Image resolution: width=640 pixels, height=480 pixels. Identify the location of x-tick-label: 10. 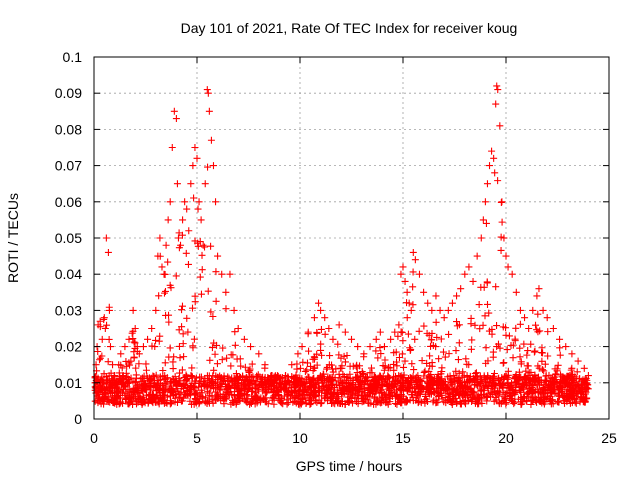
(300, 438).